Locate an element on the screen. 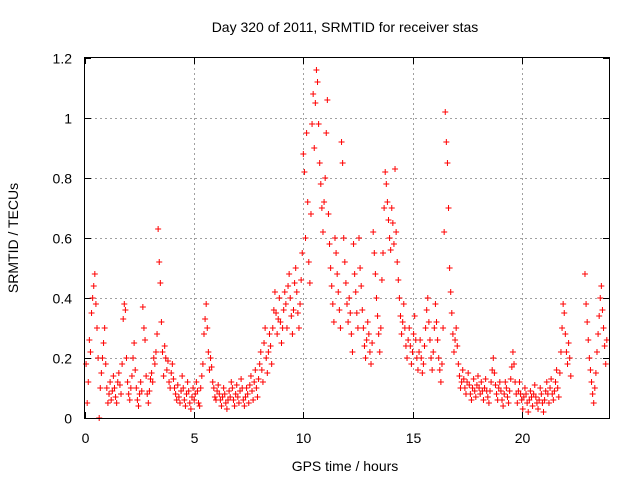  x-tick-label: 15 is located at coordinates (414, 438).